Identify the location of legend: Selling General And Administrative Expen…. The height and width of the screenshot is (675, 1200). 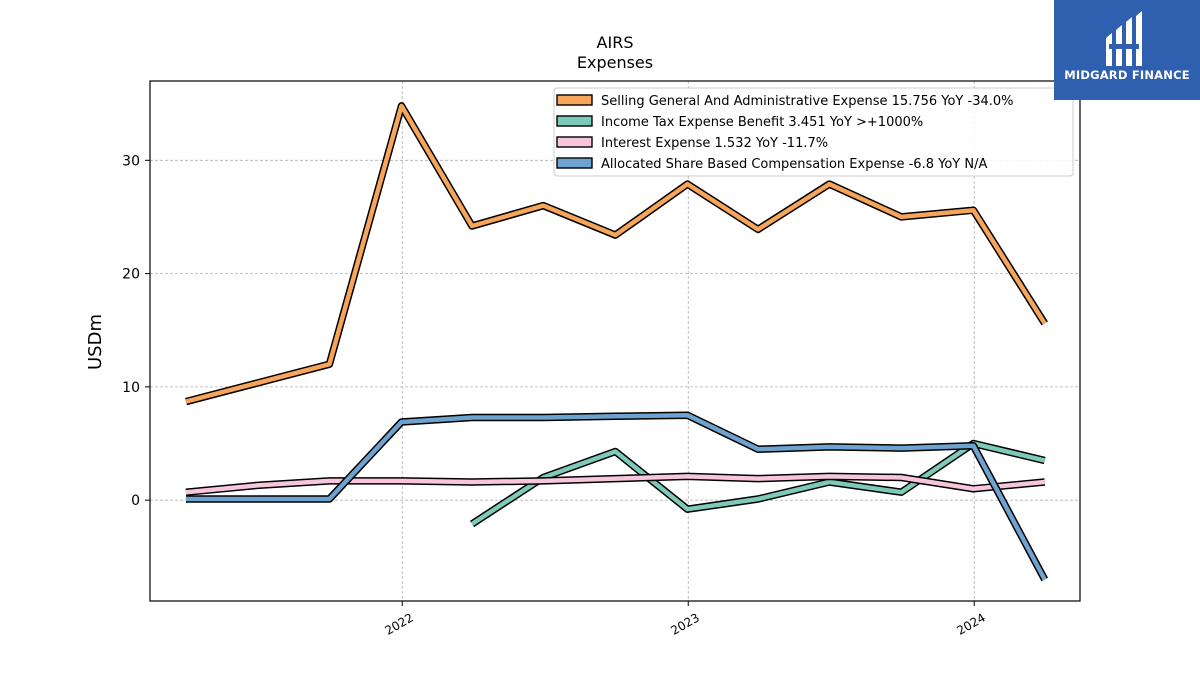
(813, 132).